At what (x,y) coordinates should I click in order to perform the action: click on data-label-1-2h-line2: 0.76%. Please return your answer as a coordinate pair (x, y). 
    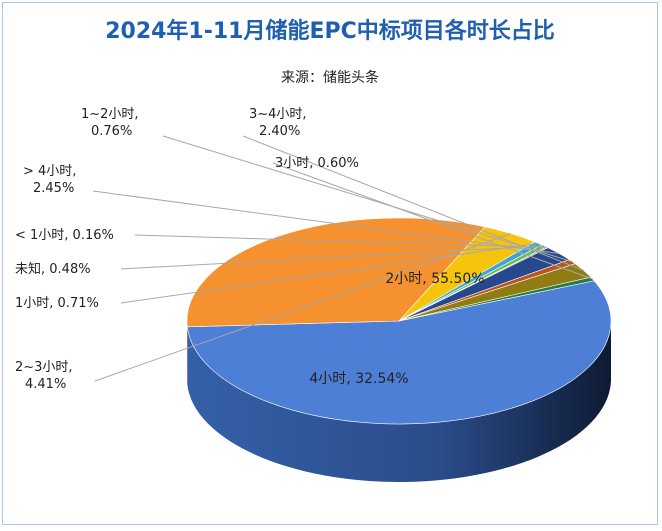
    Looking at the image, I should click on (111, 131).